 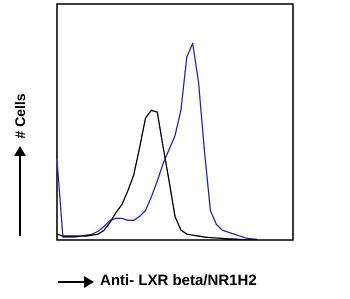 I want to click on x-axis-title: Anti- LXR beta/NR1H2, so click(x=178, y=280).